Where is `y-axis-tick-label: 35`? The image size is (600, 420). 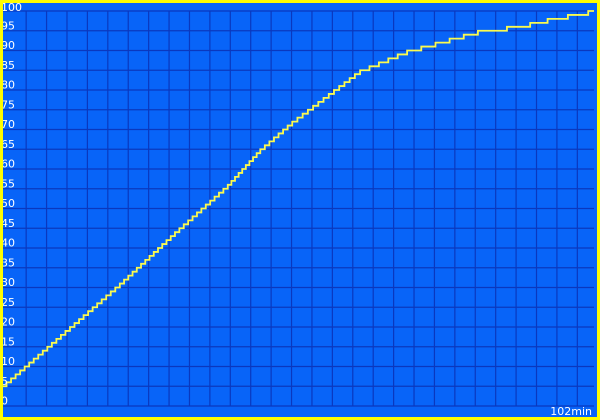
y-axis-tick-label: 35 is located at coordinates (8, 262).